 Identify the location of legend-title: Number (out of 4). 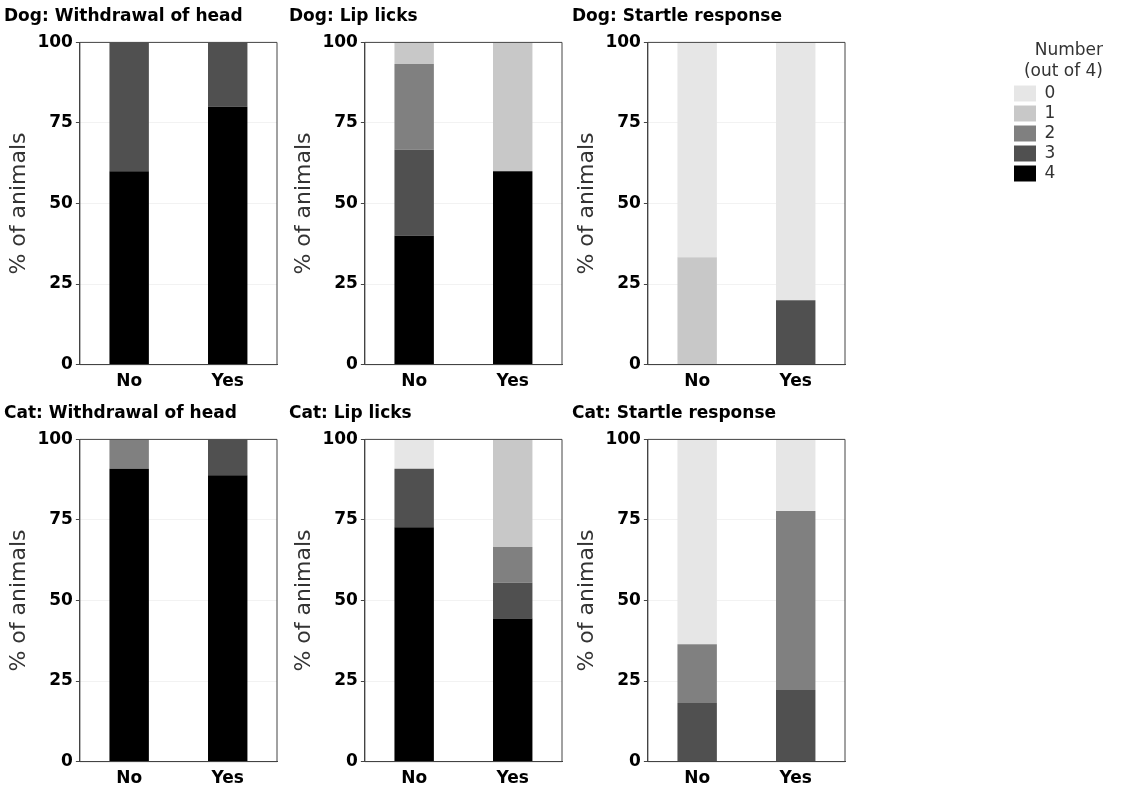
(1063, 59).